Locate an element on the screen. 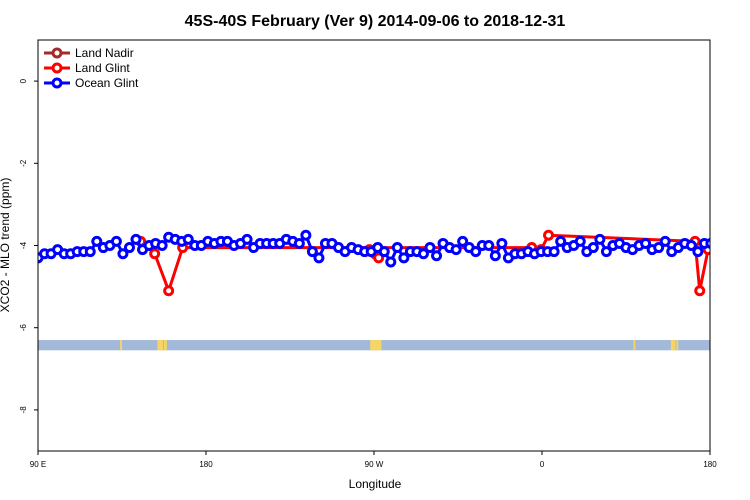 The height and width of the screenshot is (500, 750). data-series is located at coordinates (374, 263).